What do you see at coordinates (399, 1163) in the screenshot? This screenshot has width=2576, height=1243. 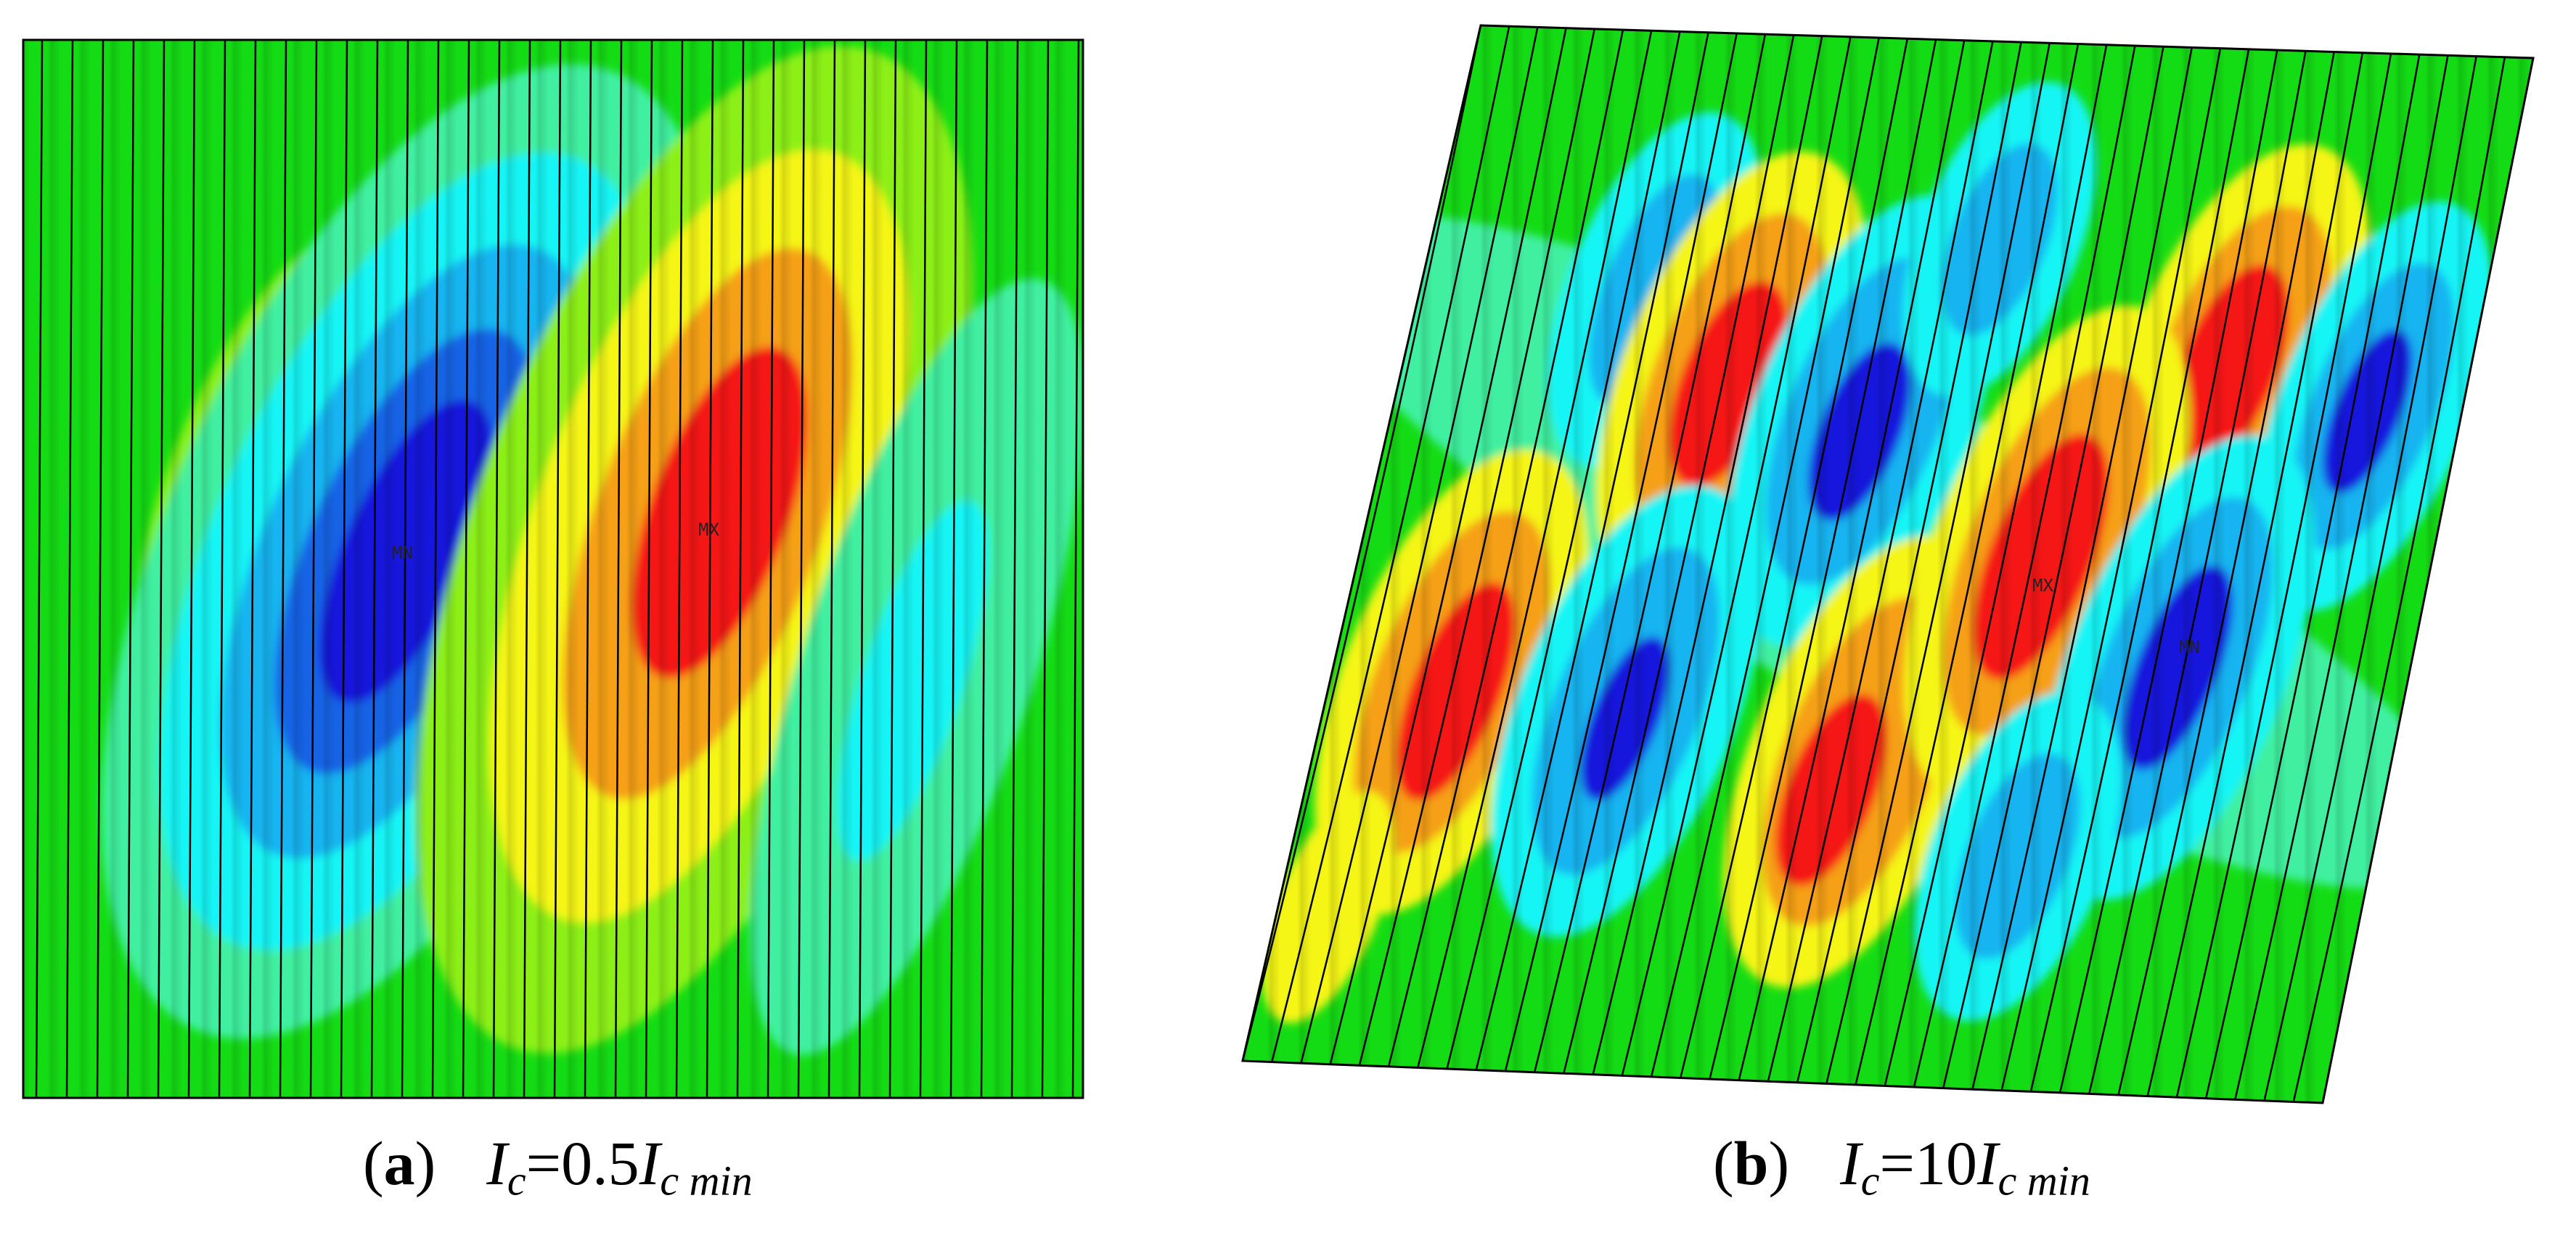 I see `panel-a-letter: a` at bounding box center [399, 1163].